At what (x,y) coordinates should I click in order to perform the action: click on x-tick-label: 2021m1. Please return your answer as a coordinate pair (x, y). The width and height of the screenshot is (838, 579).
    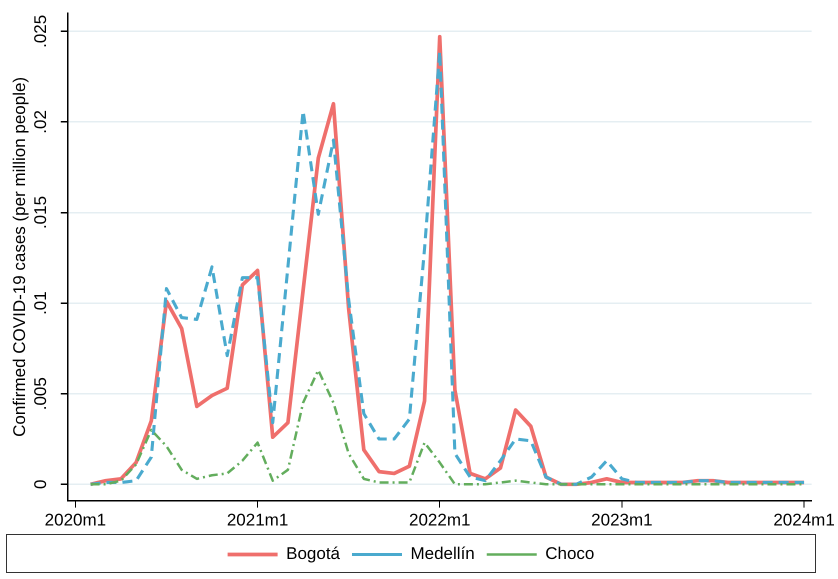
    Looking at the image, I should click on (257, 520).